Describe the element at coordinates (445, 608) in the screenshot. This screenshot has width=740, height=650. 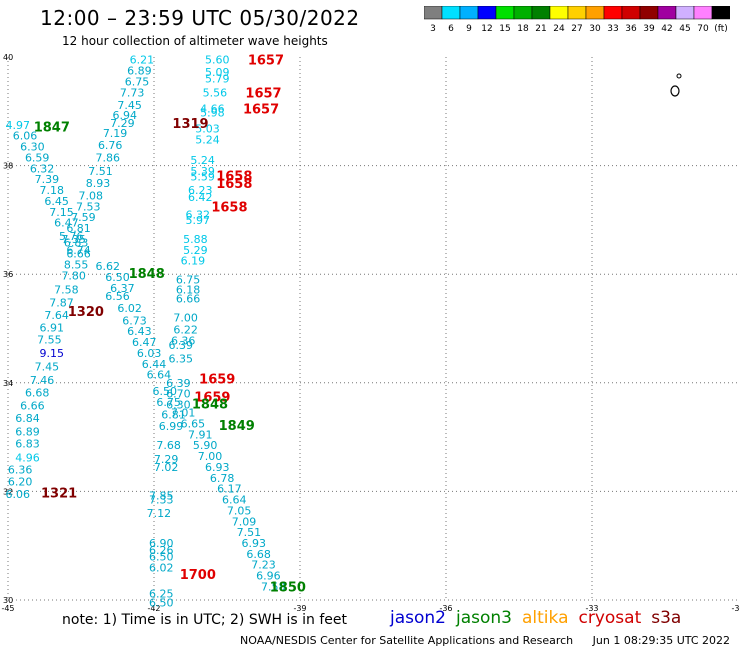
I see `x-tick-label: -36` at that location.